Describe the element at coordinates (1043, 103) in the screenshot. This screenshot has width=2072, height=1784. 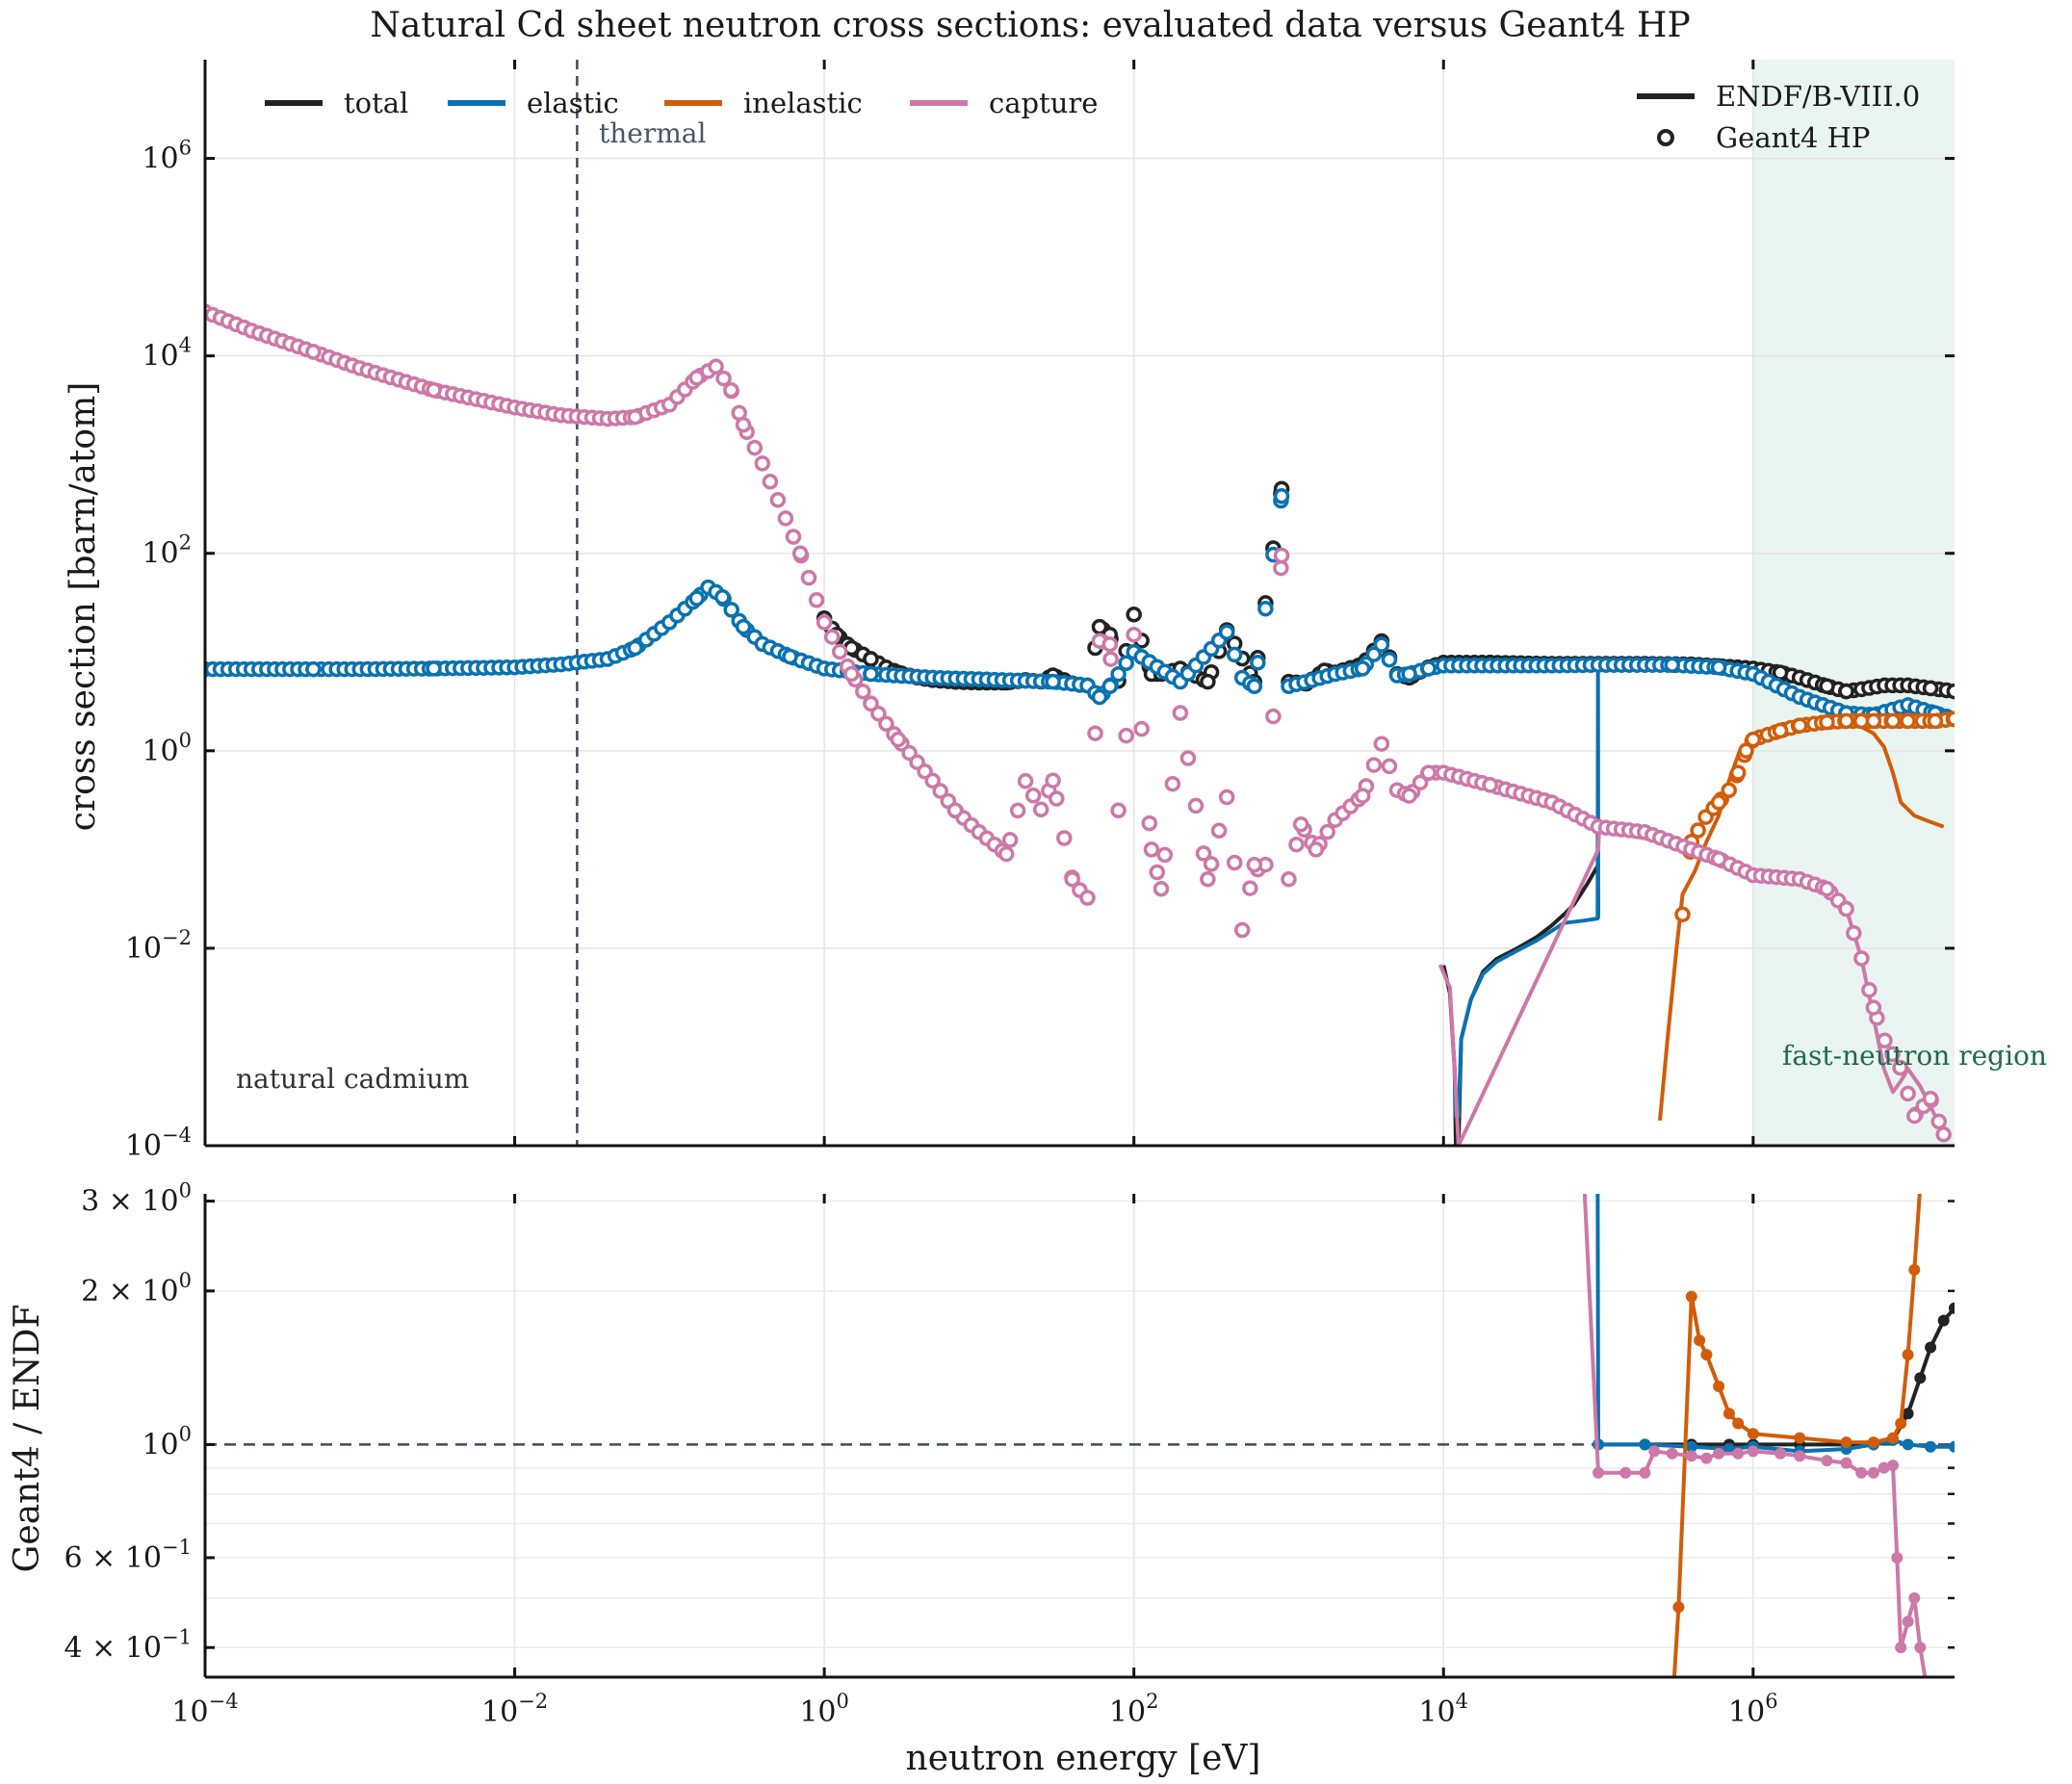
I see `legend-label-capture: capture` at that location.